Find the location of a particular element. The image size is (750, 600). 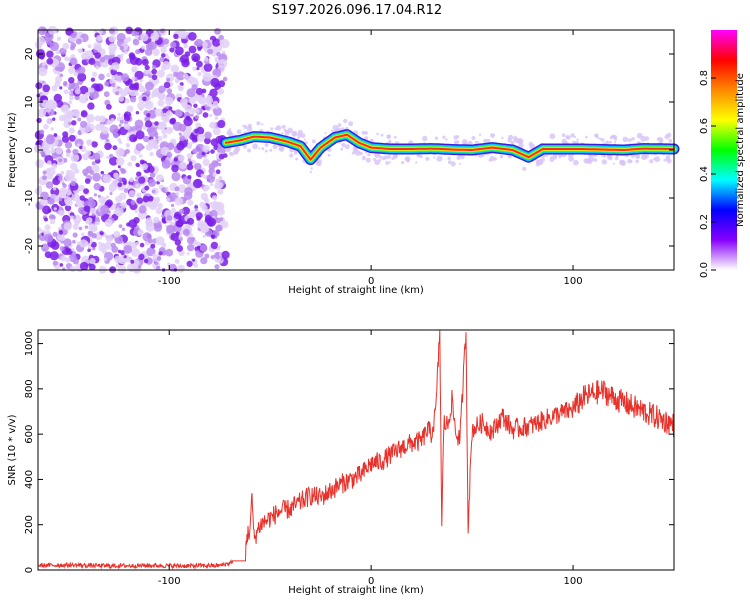

spectrogram-ridge-layer is located at coordinates (450, 146).